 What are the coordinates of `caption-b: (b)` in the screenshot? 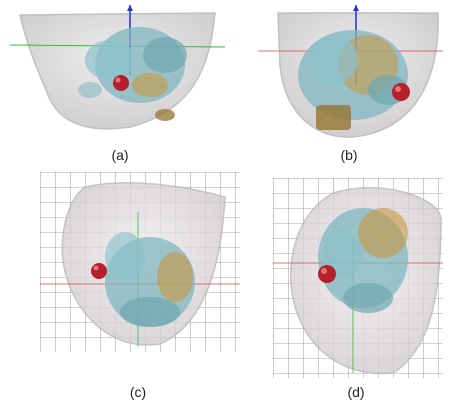 It's located at (349, 155).